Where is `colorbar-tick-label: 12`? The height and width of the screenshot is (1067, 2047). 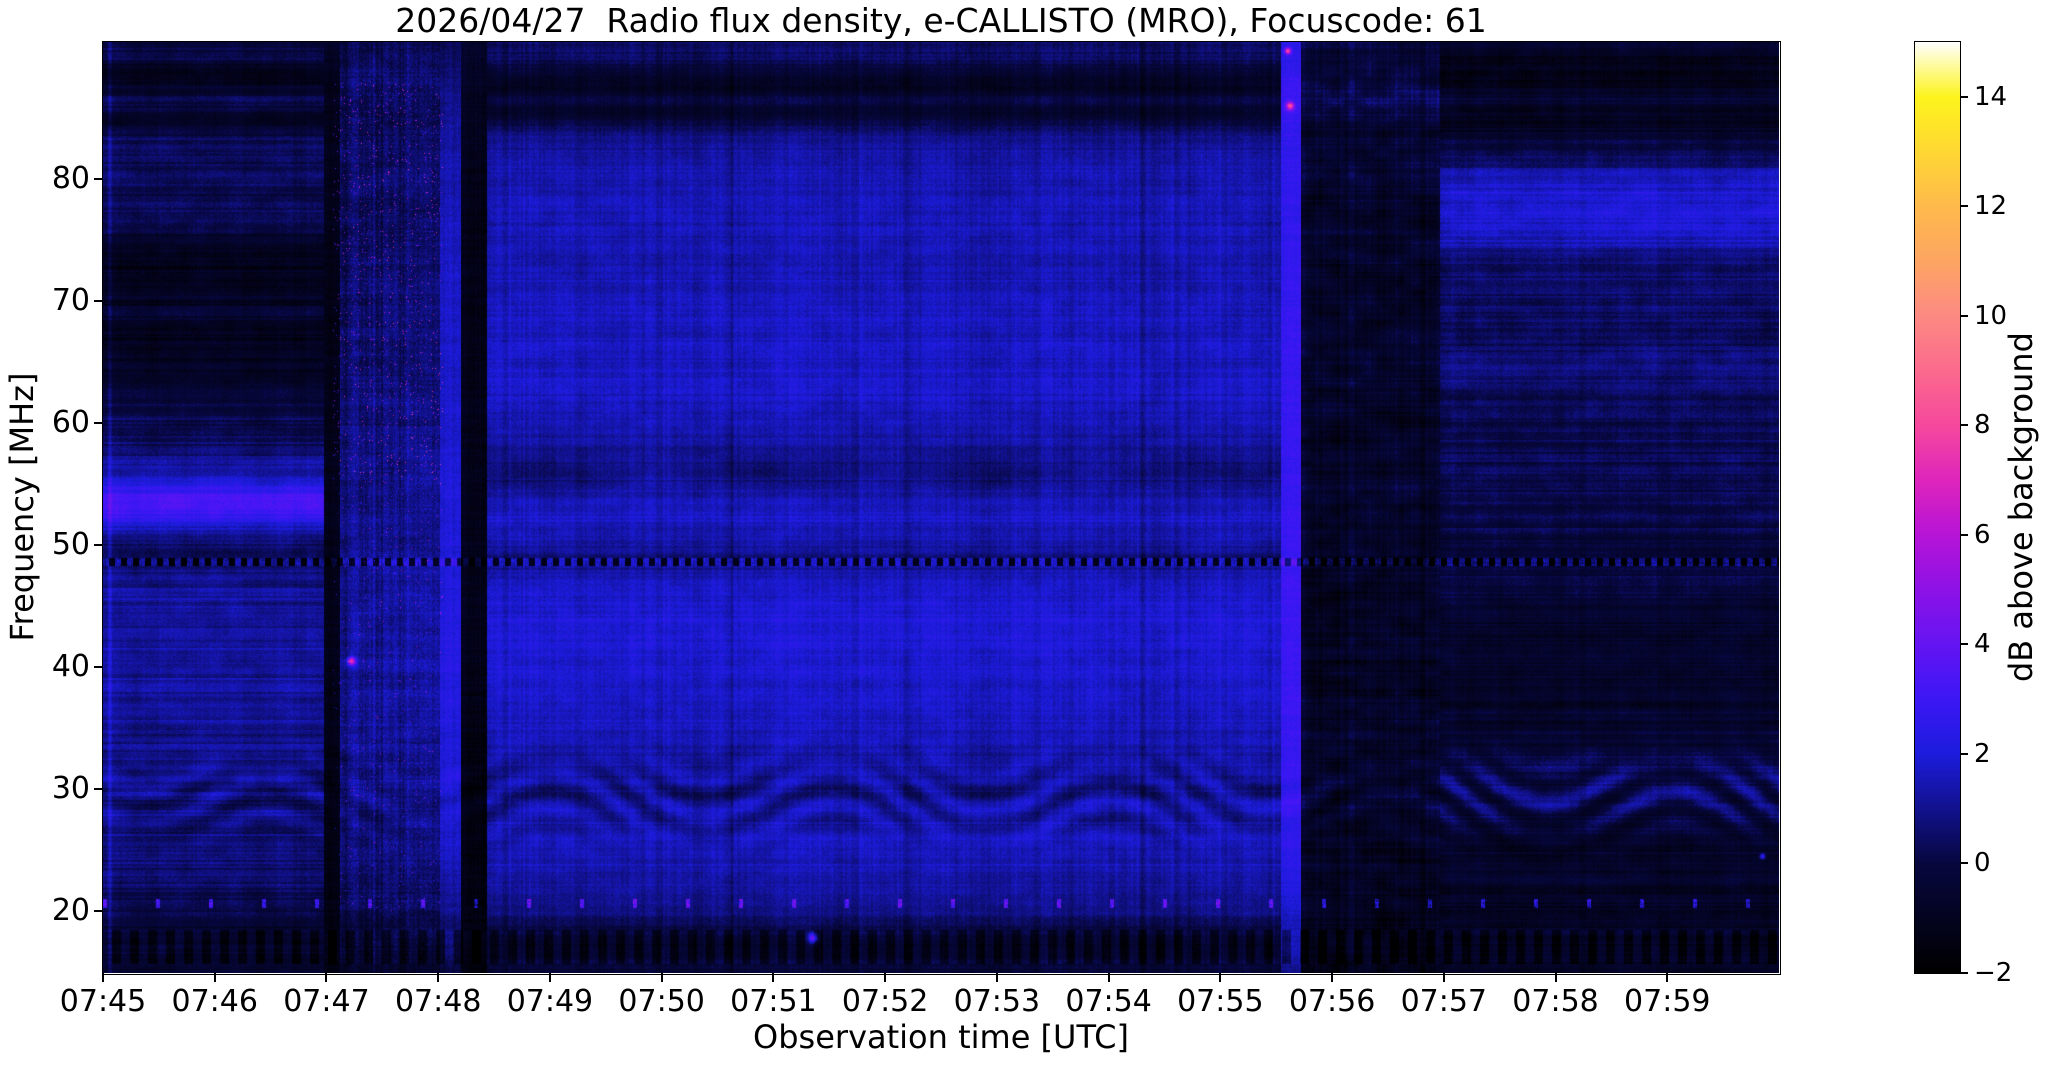 colorbar-tick-label: 12 is located at coordinates (1991, 206).